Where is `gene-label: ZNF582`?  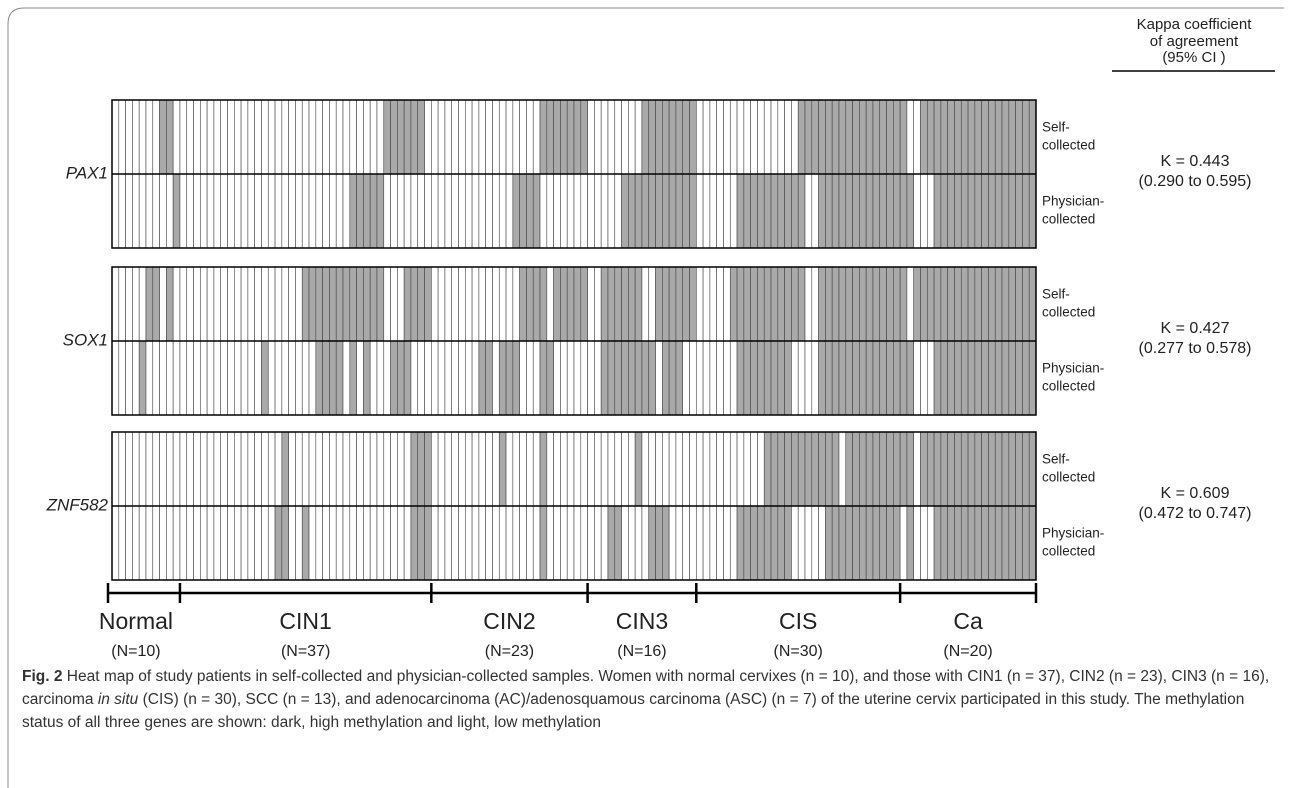 gene-label: ZNF582 is located at coordinates (77, 504).